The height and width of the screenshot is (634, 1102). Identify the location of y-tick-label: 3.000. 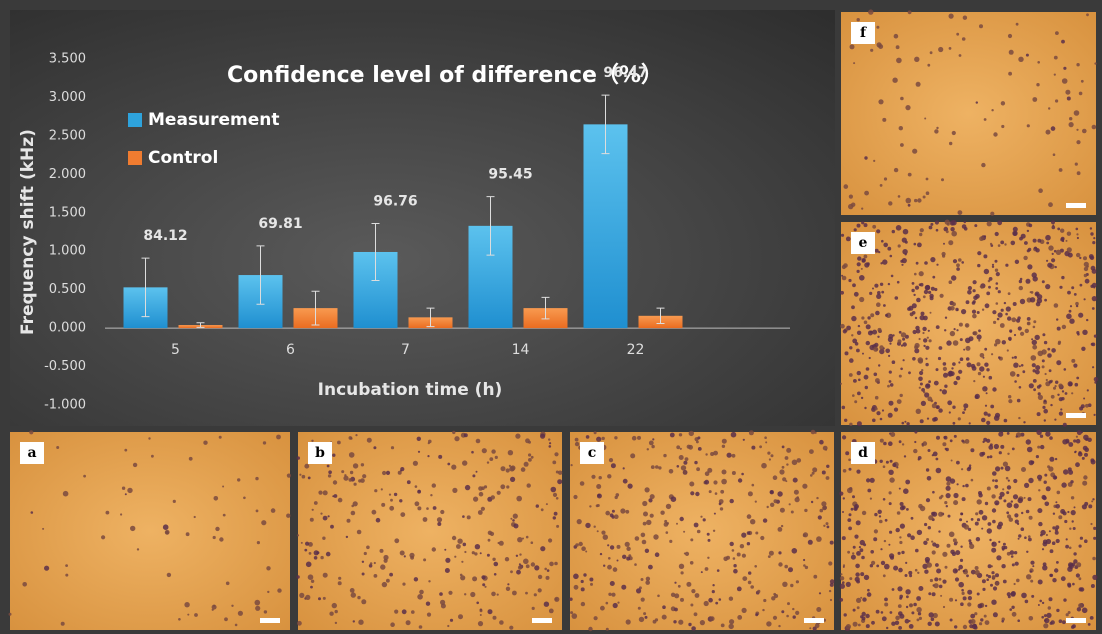
(67, 97).